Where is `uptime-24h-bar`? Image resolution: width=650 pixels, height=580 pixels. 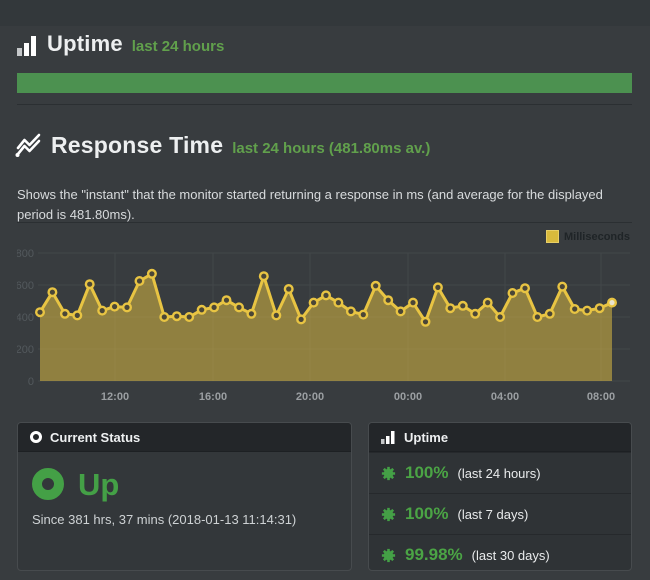
uptime-24h-bar is located at coordinates (324, 83).